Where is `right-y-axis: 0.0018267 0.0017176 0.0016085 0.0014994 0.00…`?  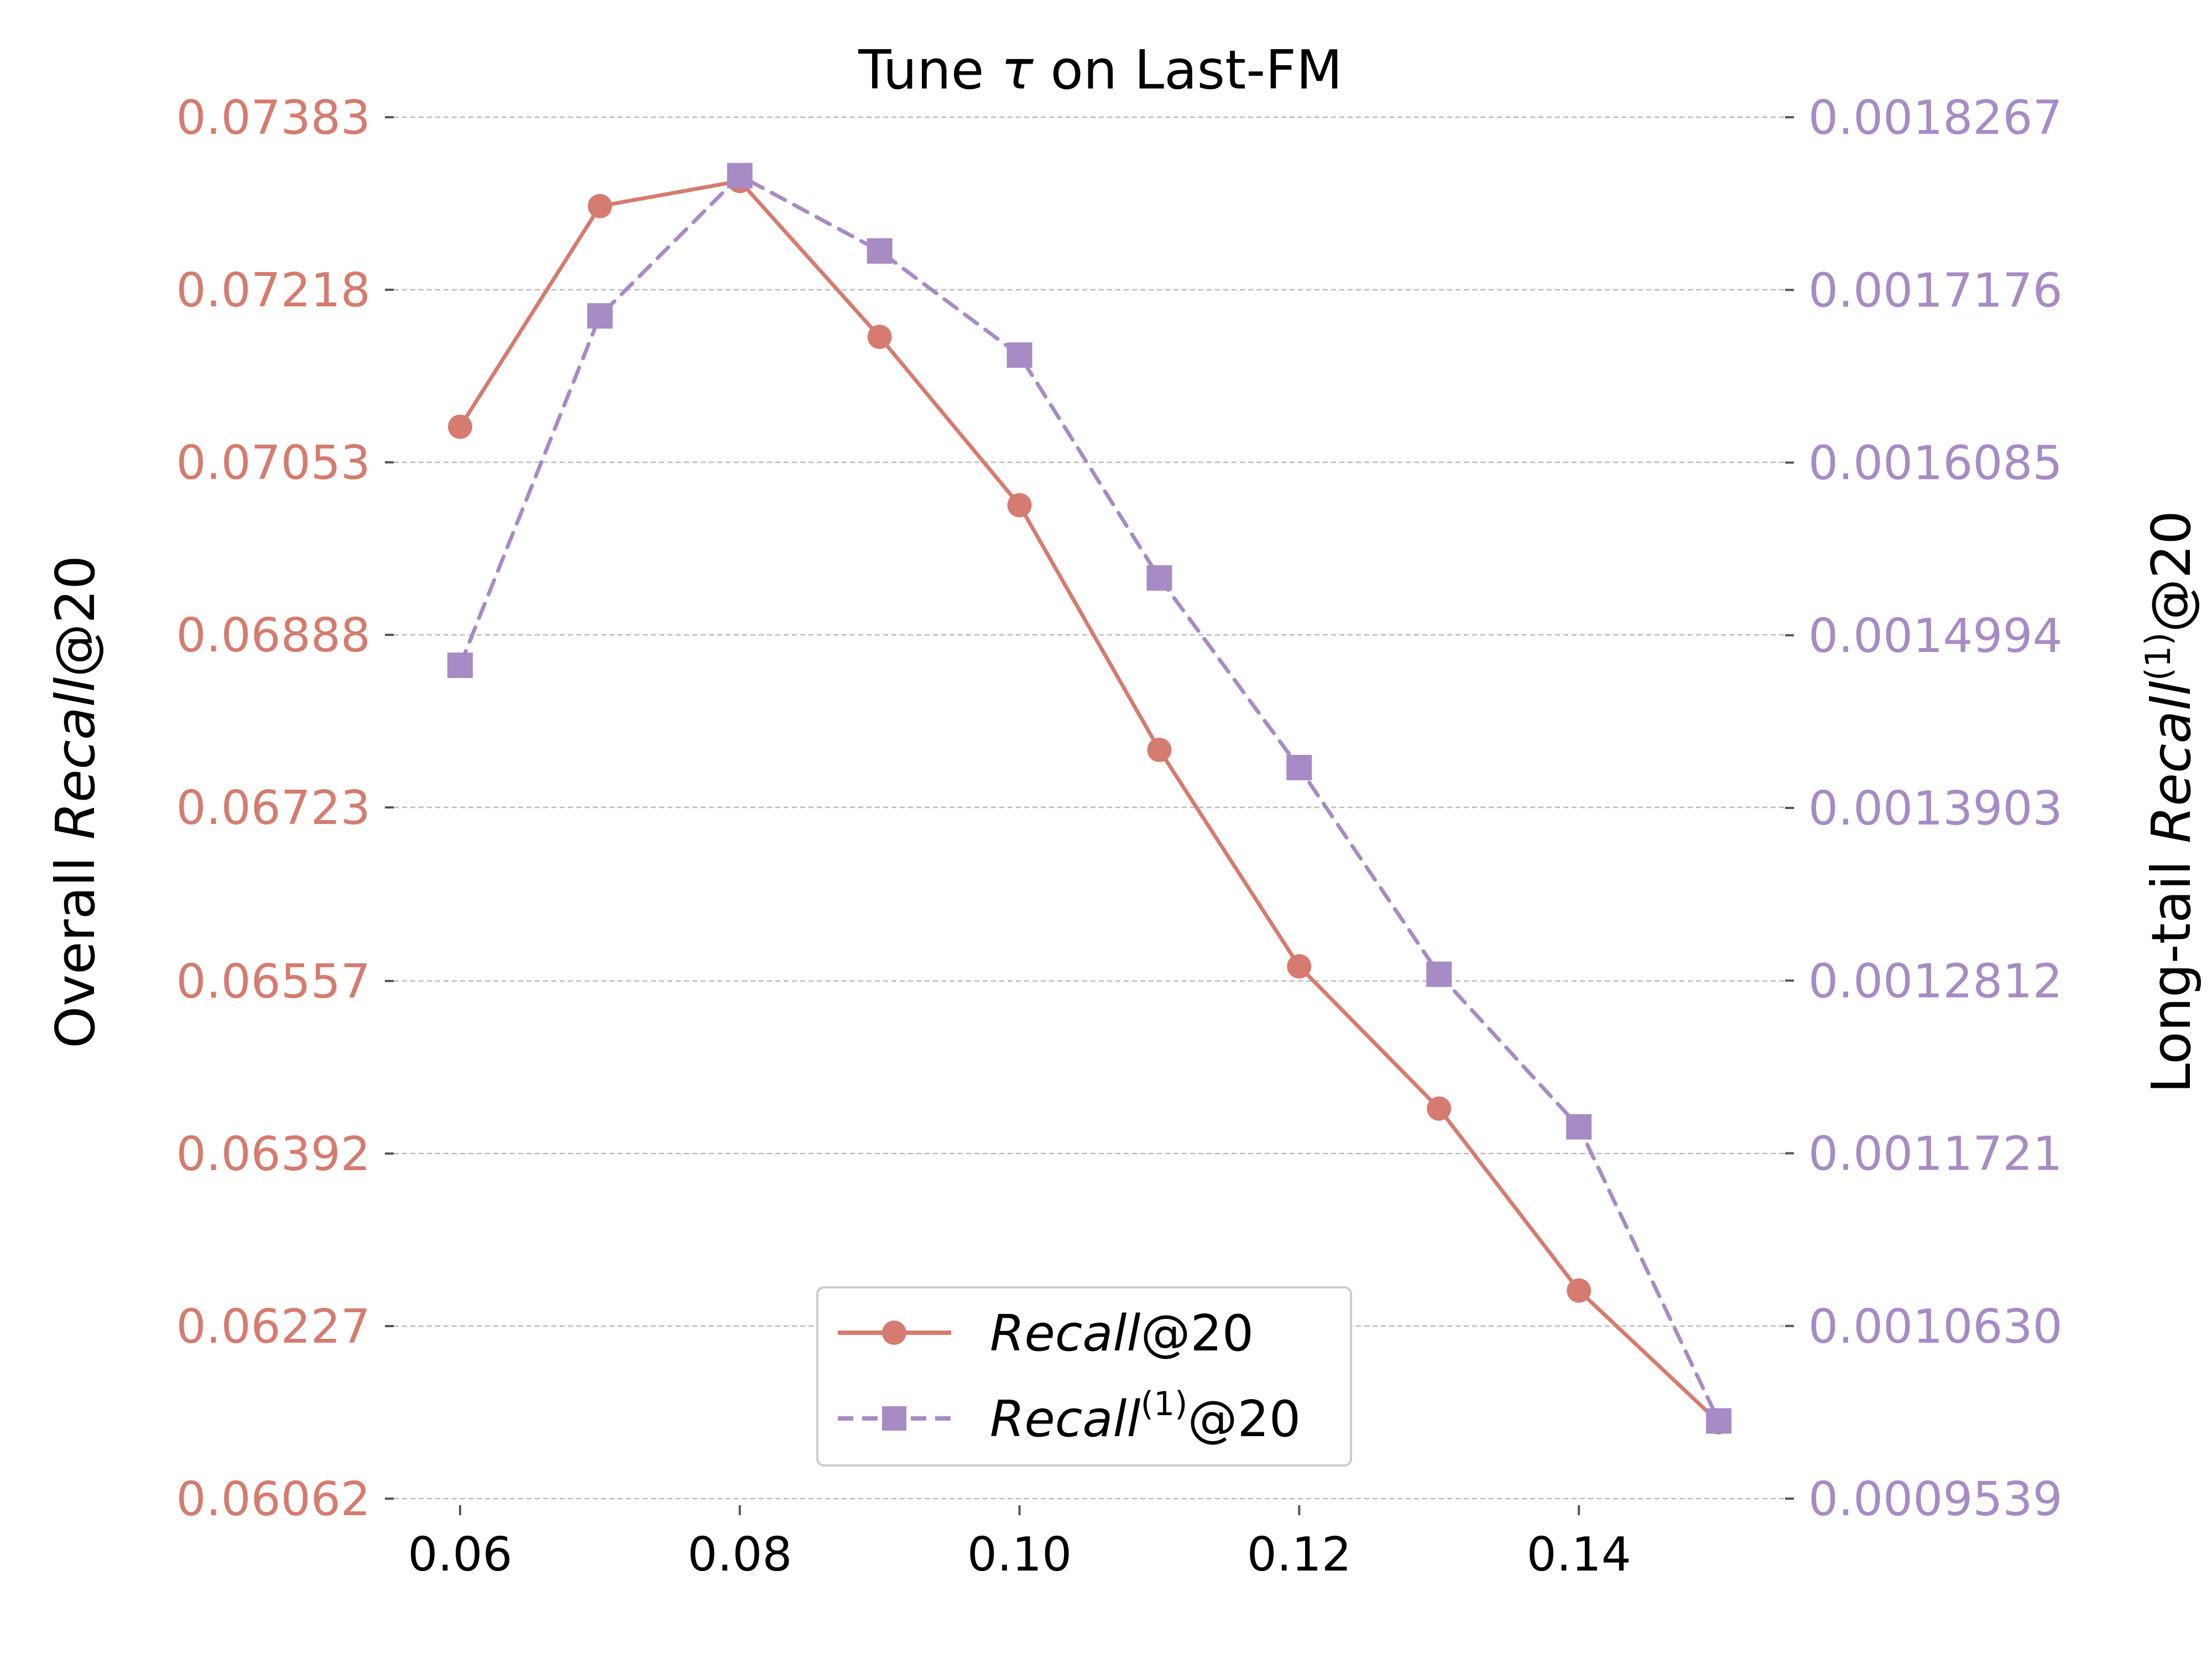 right-y-axis: 0.0018267 0.0017176 0.0016085 0.0014994 0.00… is located at coordinates (1924, 809).